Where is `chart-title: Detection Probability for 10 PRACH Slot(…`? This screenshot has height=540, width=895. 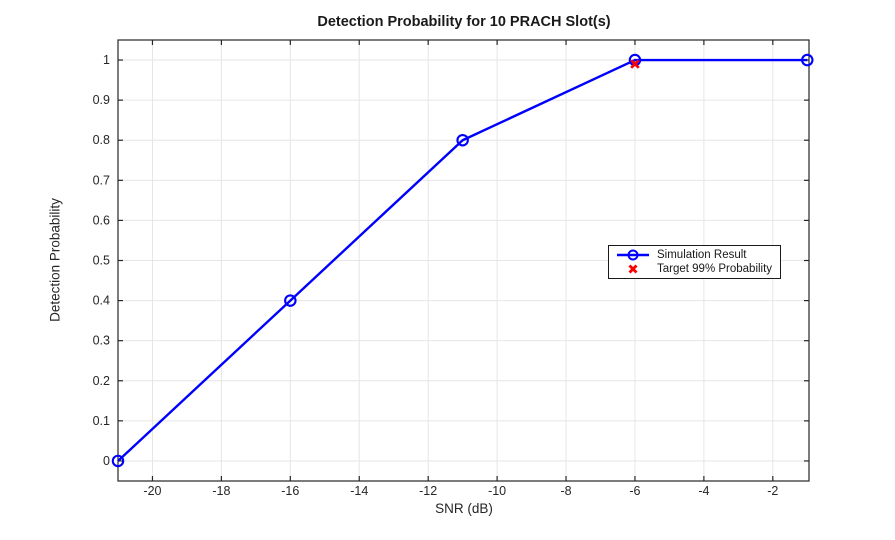 chart-title: Detection Probability for 10 PRACH Slot(… is located at coordinates (464, 22).